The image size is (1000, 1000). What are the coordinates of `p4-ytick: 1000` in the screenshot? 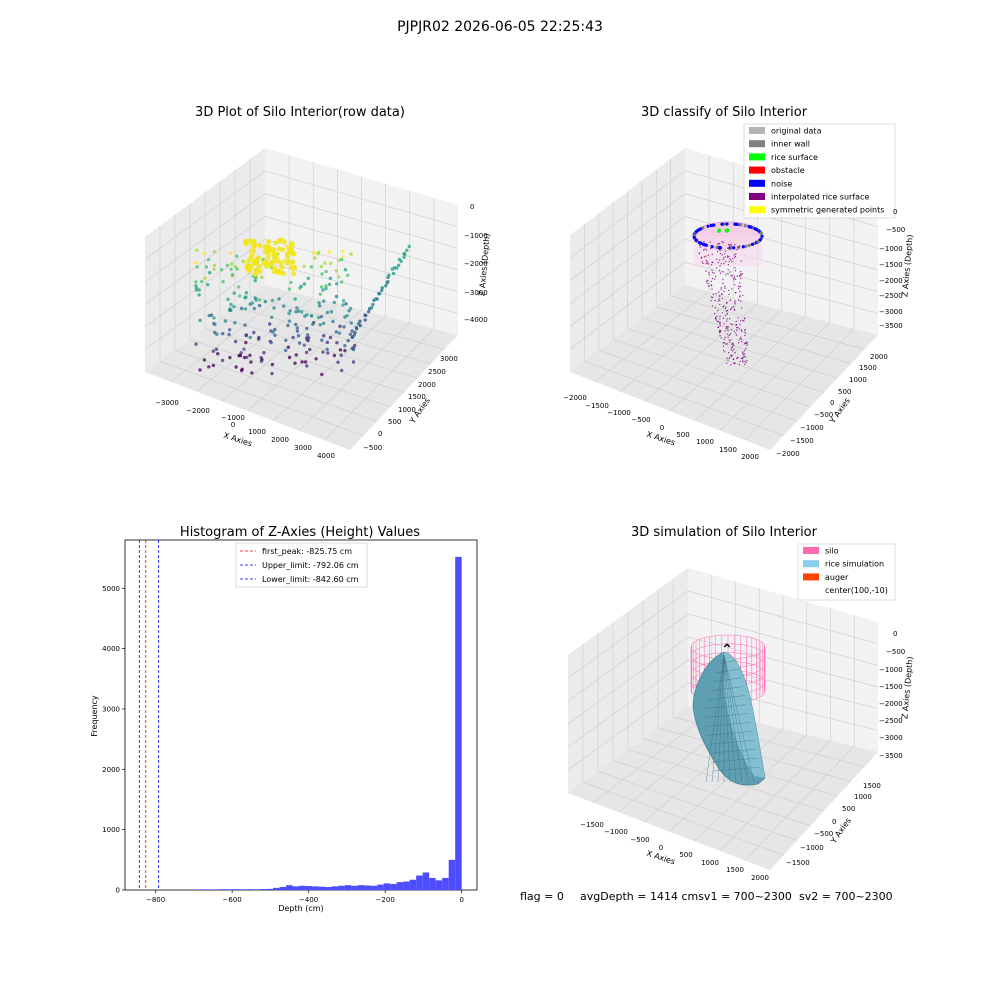 It's located at (863, 797).